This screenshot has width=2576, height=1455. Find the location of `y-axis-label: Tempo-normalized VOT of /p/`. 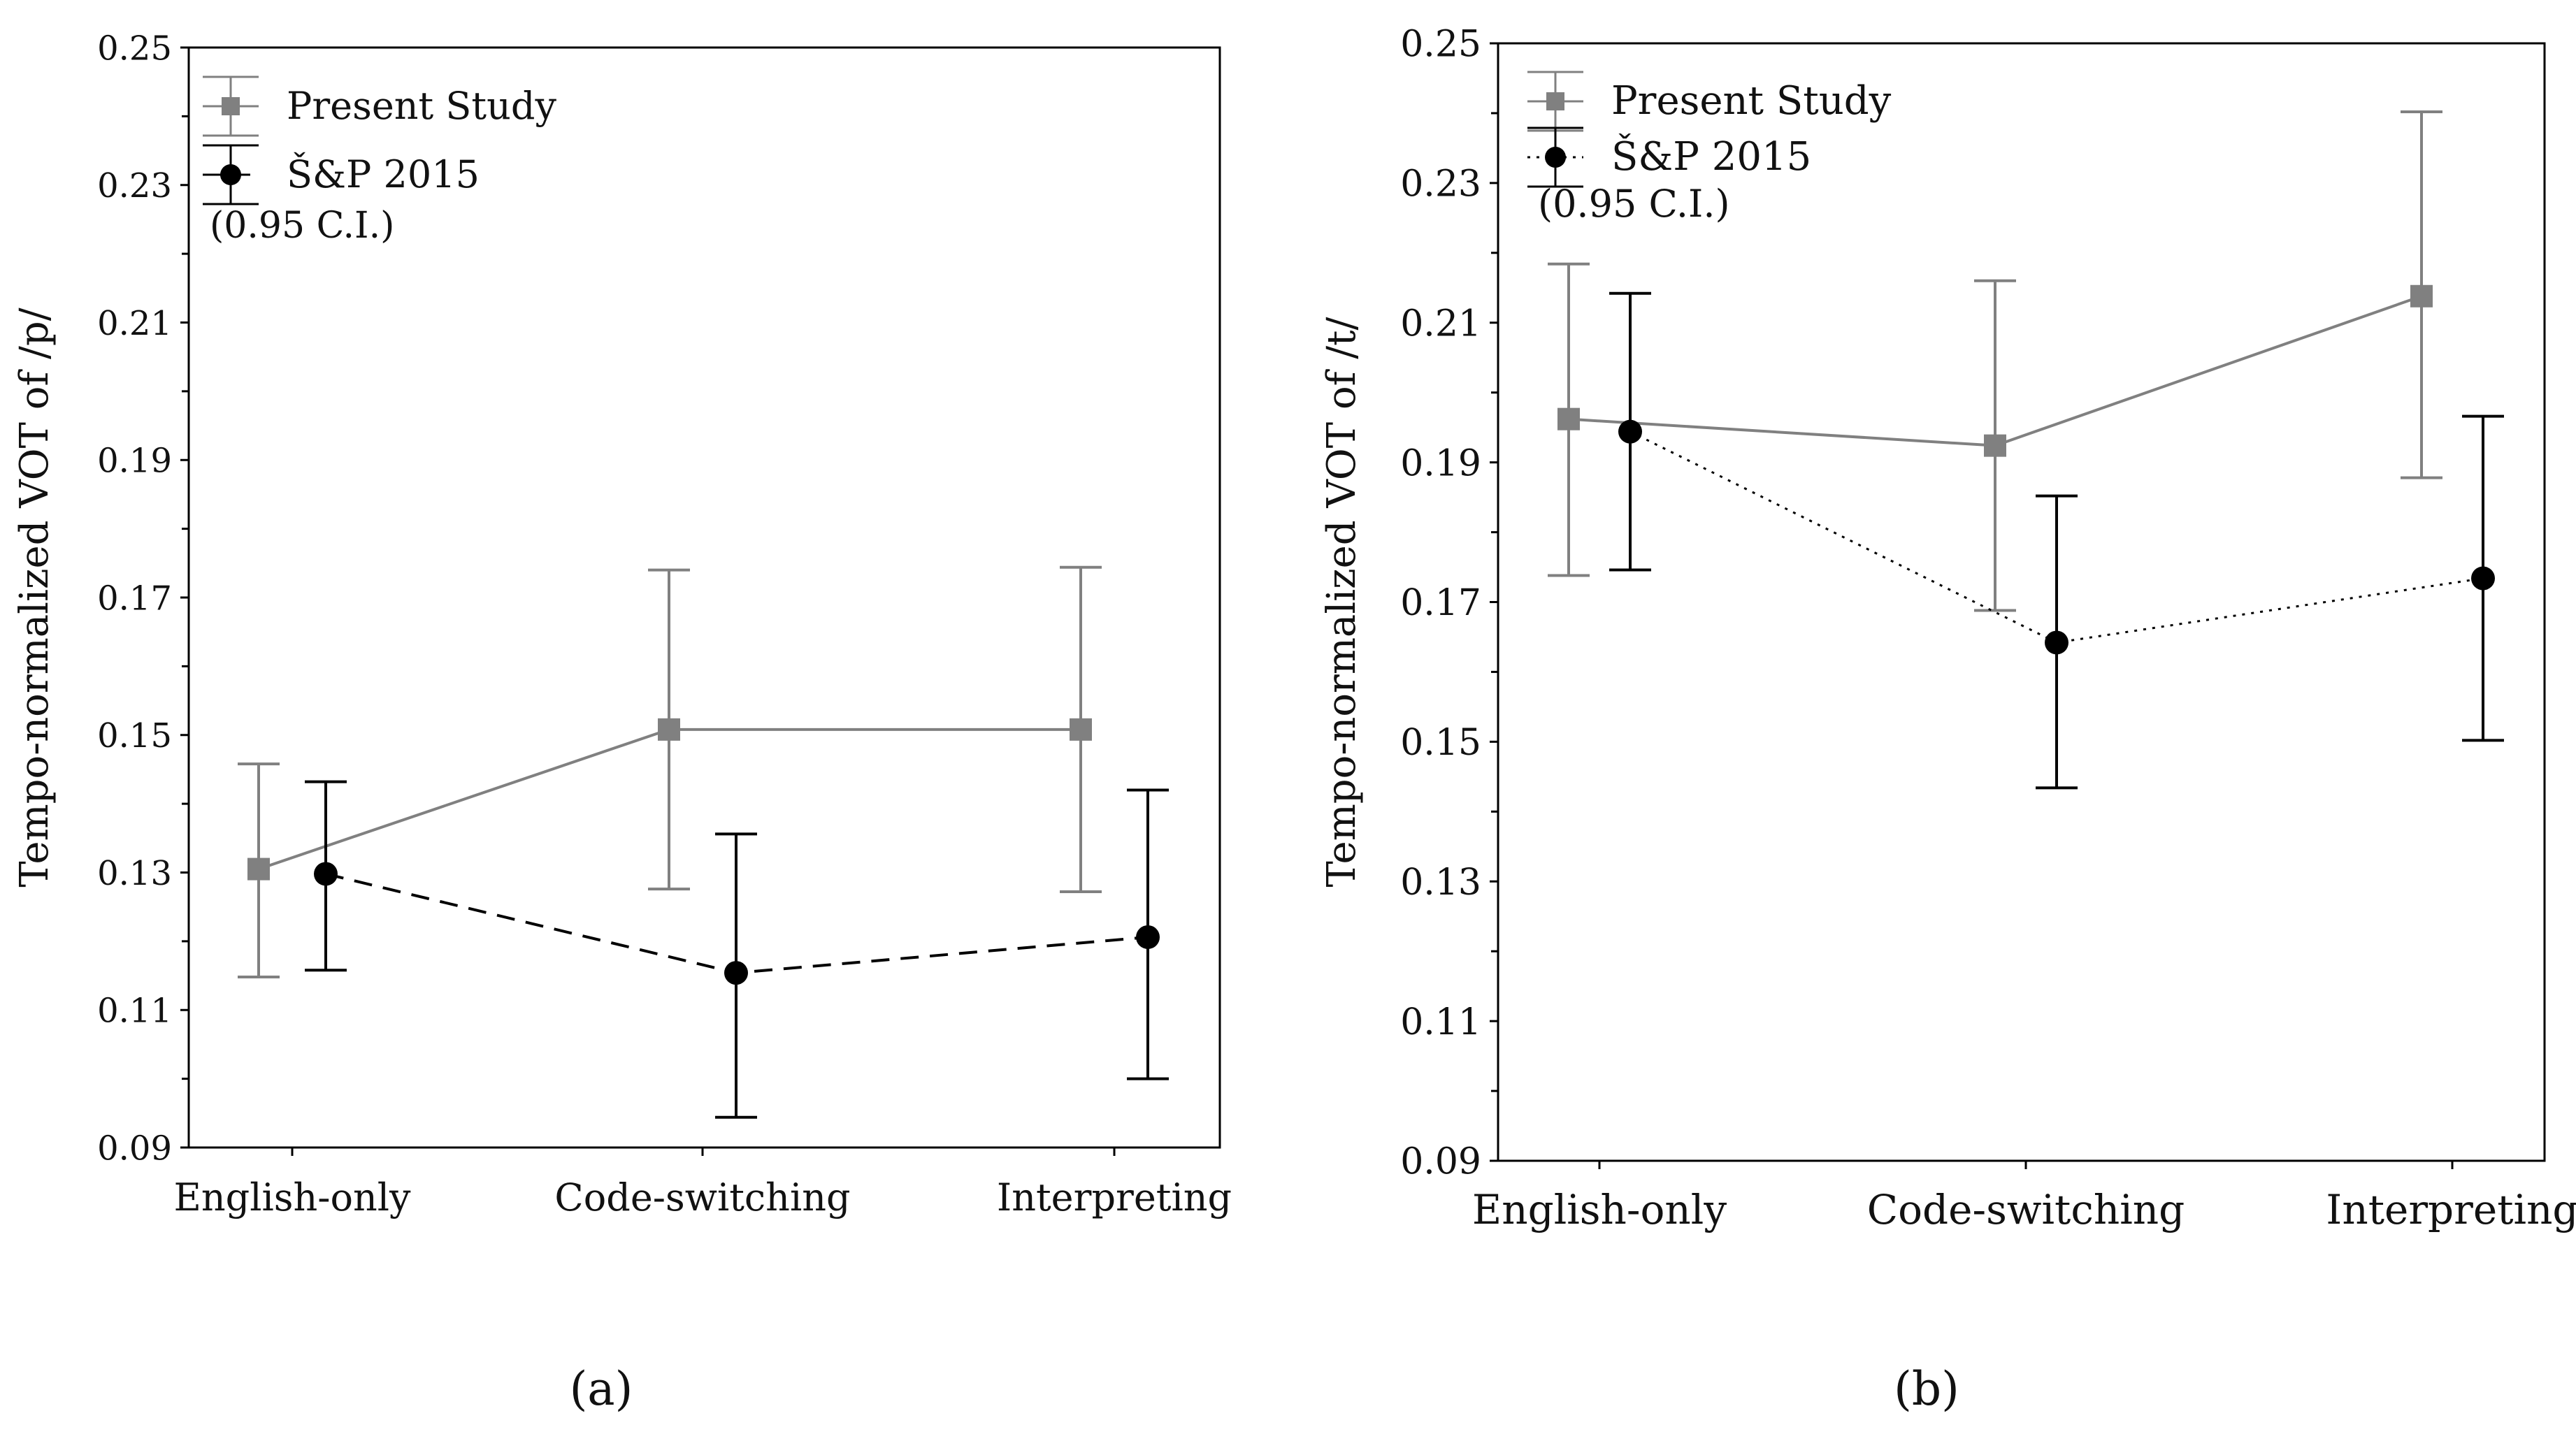

y-axis-label: Tempo-normalized VOT of /p/ is located at coordinates (34, 597).